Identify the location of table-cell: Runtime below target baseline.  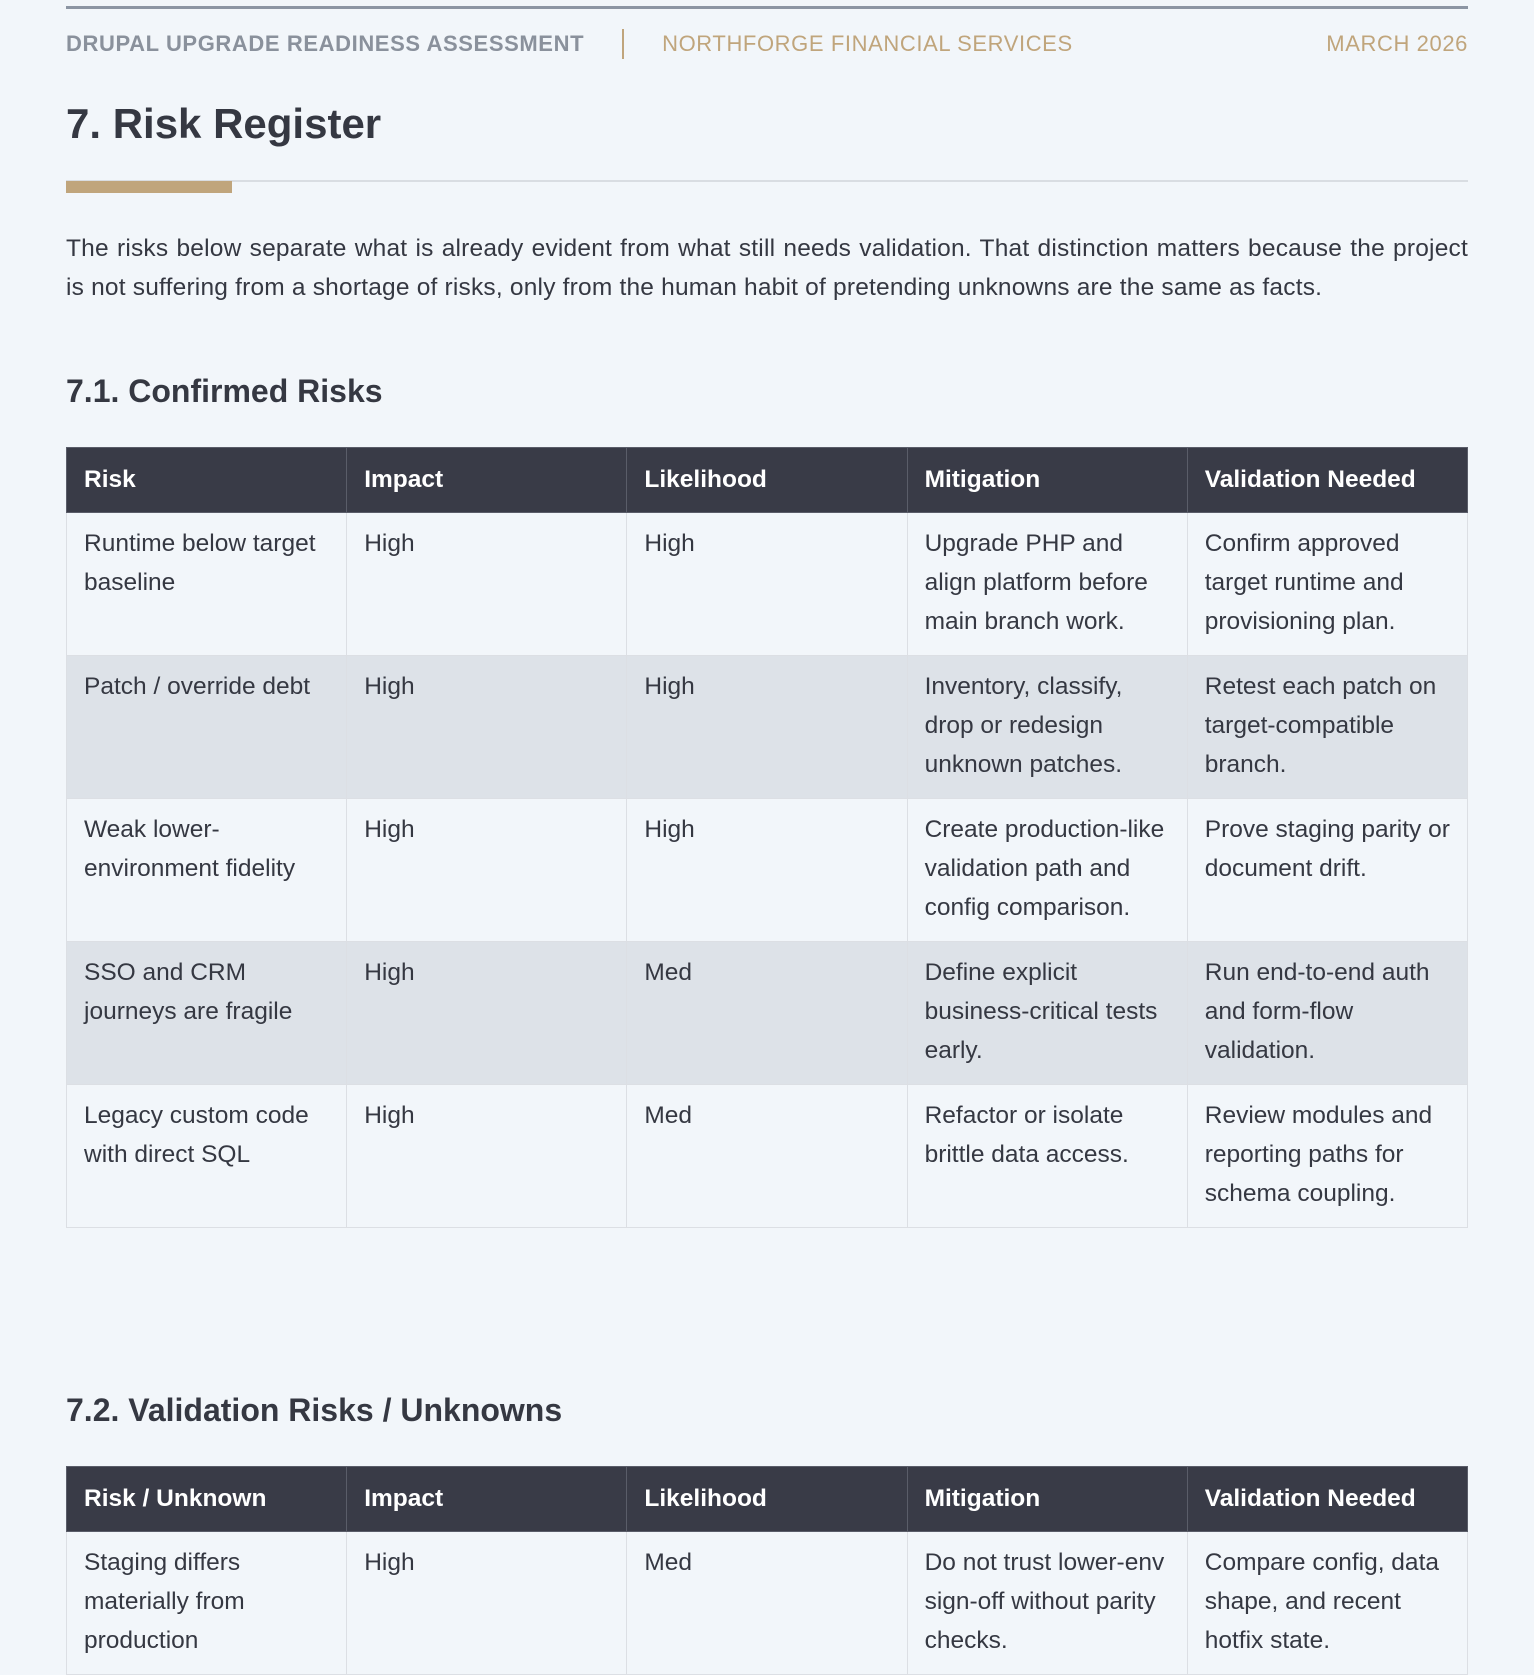
(206, 584).